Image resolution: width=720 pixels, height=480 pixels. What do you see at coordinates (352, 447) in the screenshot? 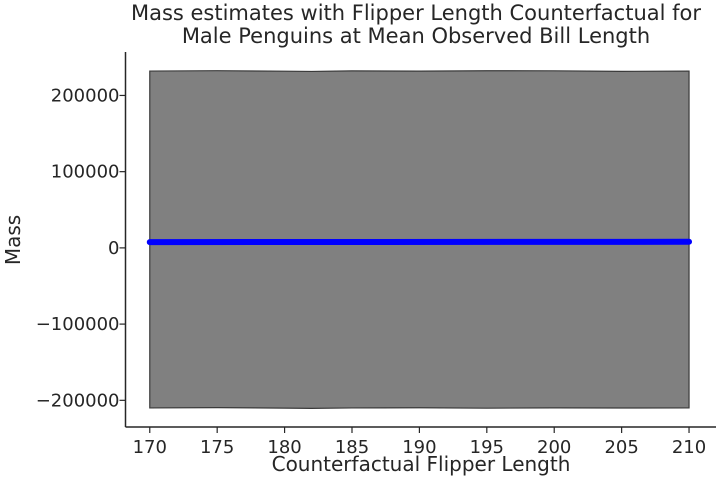
I see `x-tick-label: 185` at bounding box center [352, 447].